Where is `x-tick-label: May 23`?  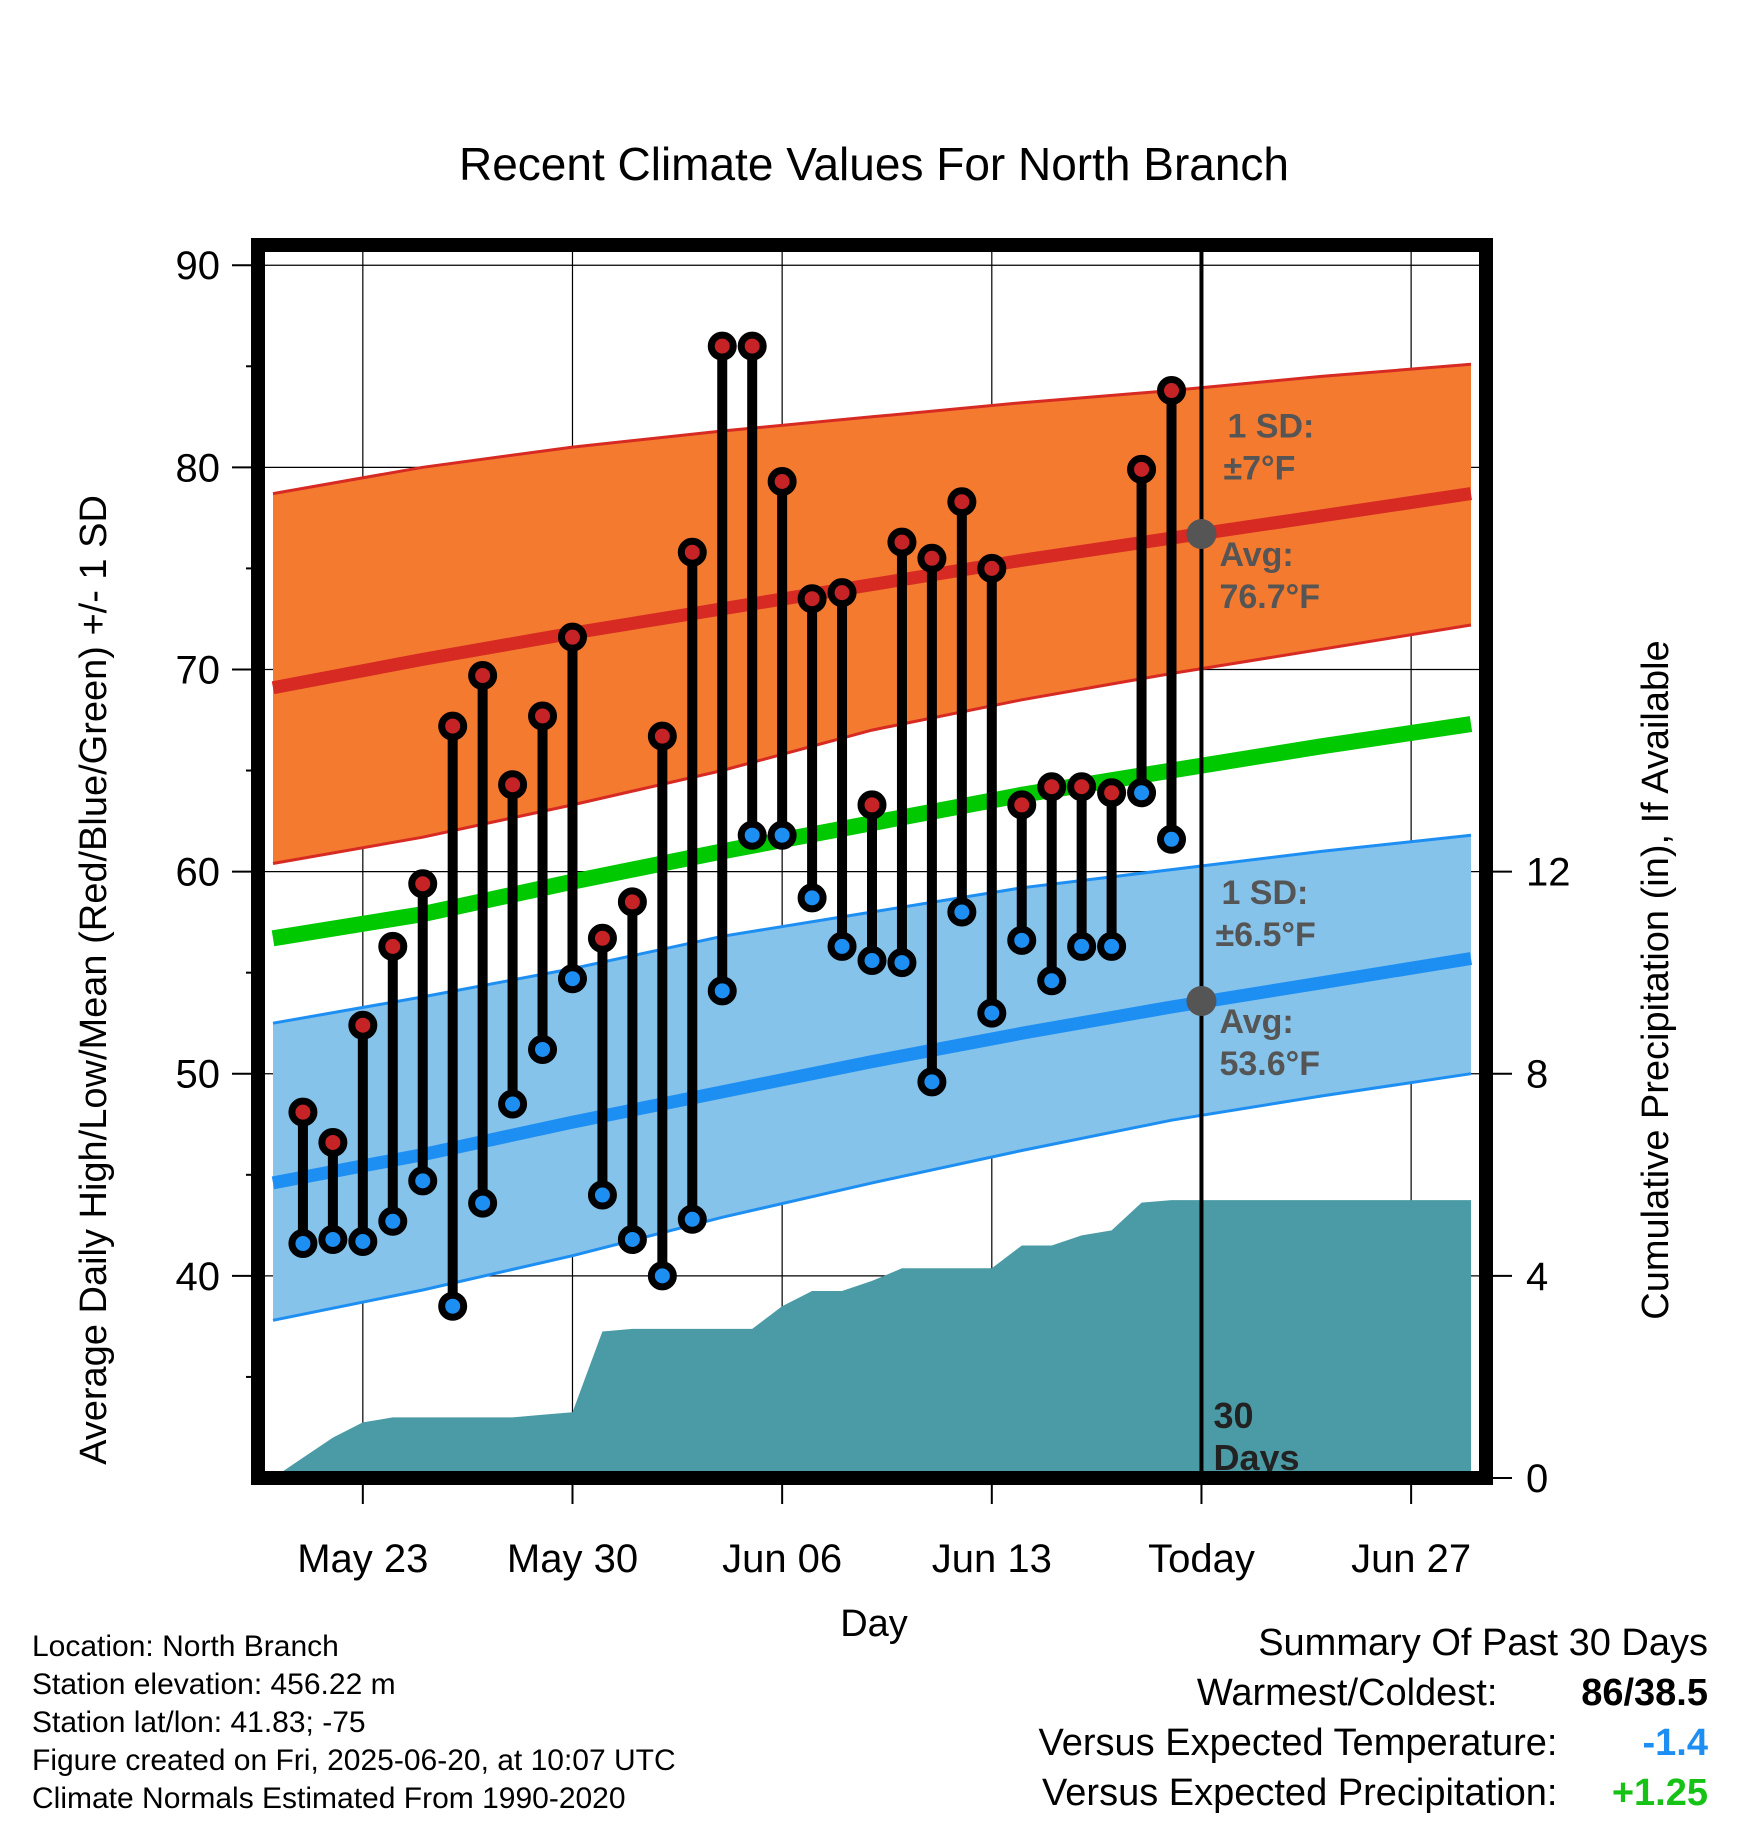 x-tick-label: May 23 is located at coordinates (362, 1559).